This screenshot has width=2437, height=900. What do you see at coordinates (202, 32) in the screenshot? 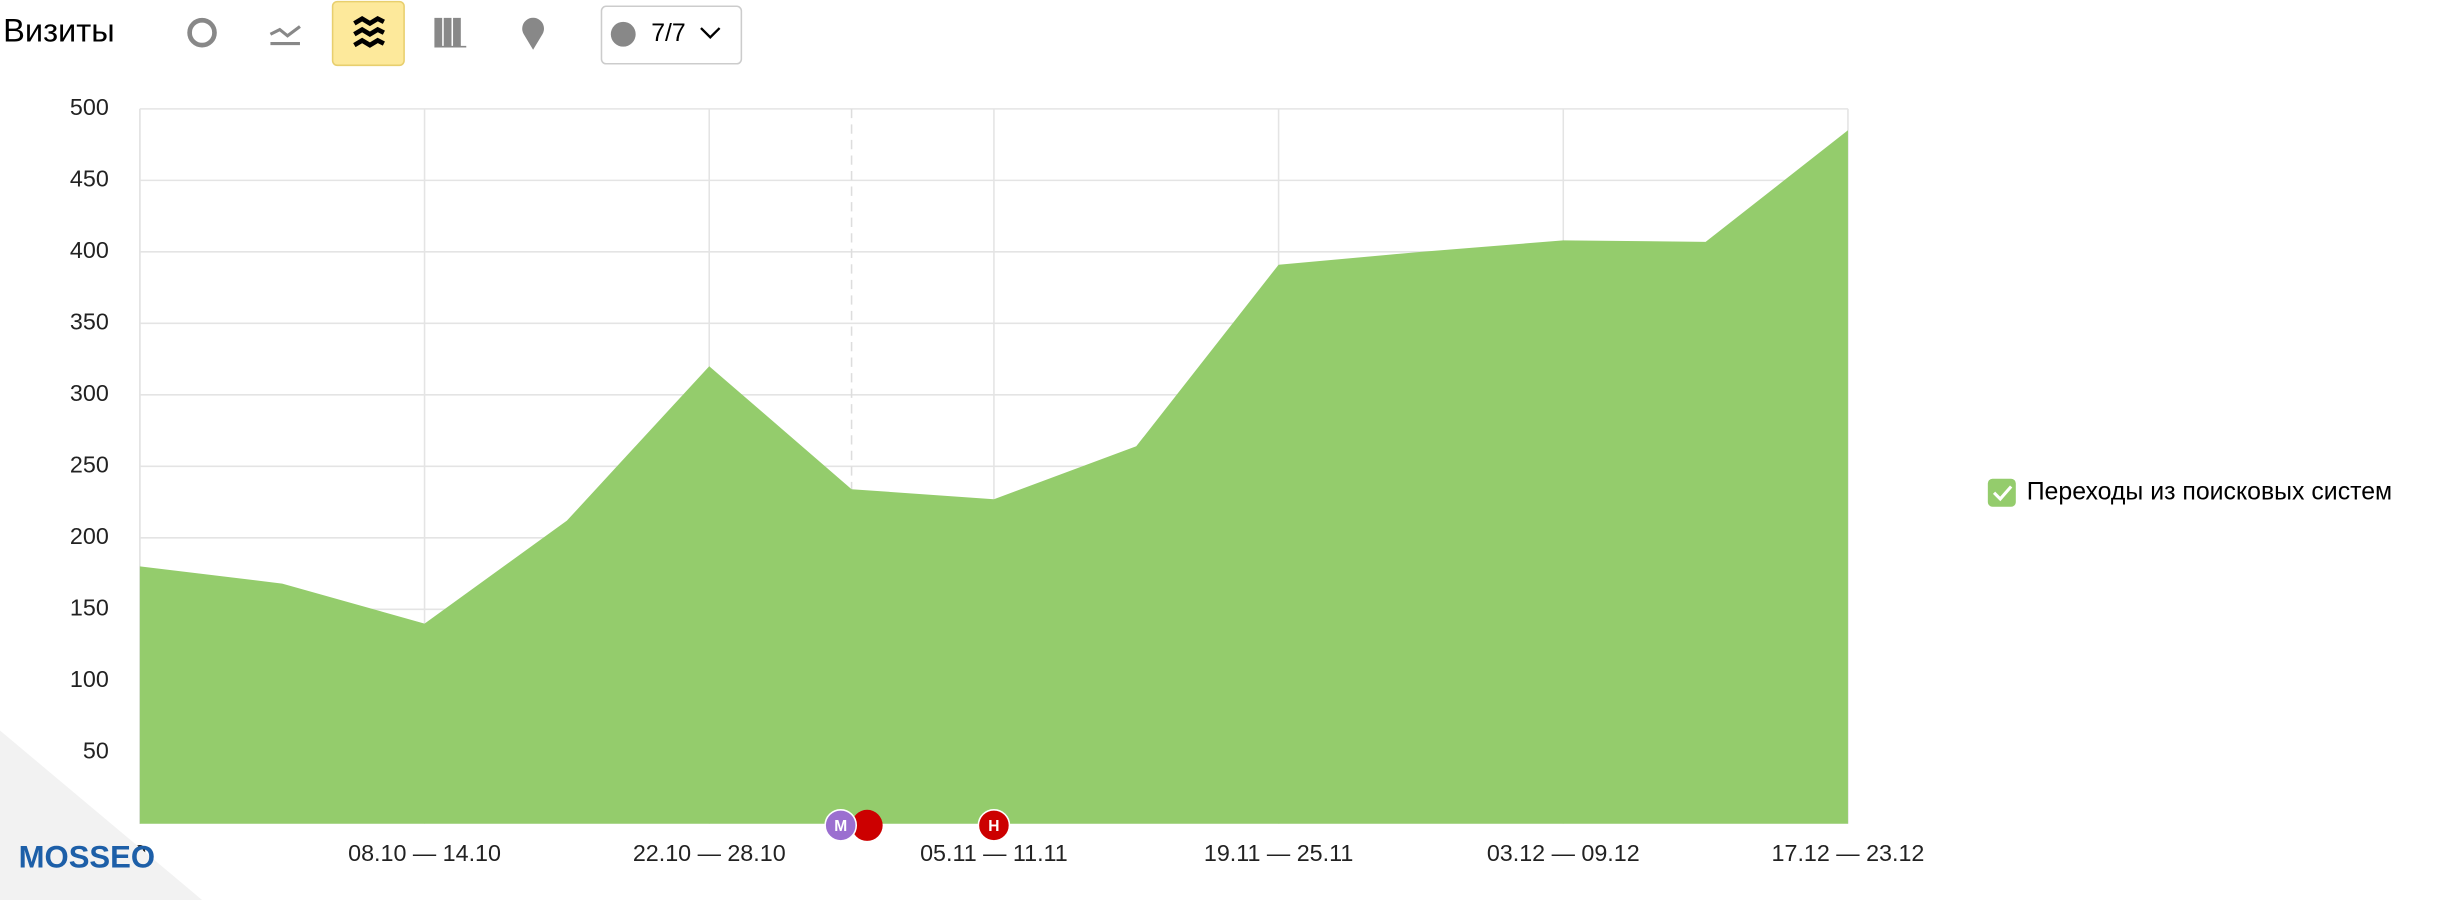
I see `pie-icon` at bounding box center [202, 32].